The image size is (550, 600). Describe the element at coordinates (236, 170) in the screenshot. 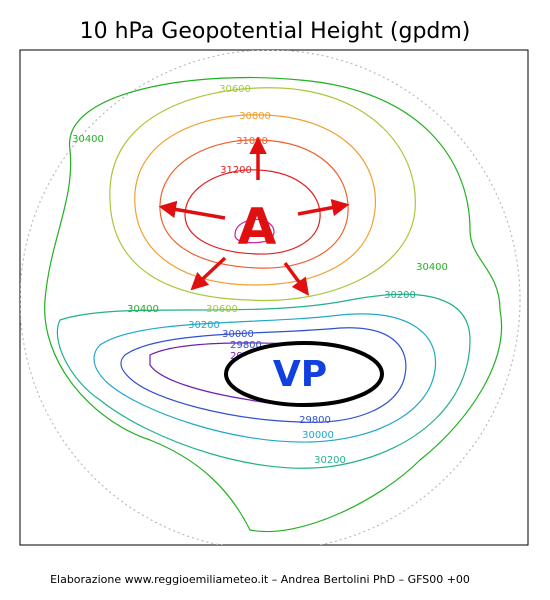

I see `contour-label: 31200` at that location.